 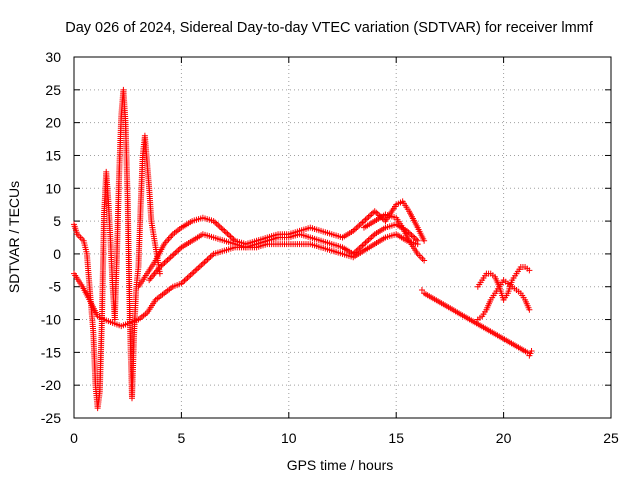 What do you see at coordinates (55, 287) in the screenshot?
I see `y-tick-label: -5` at bounding box center [55, 287].